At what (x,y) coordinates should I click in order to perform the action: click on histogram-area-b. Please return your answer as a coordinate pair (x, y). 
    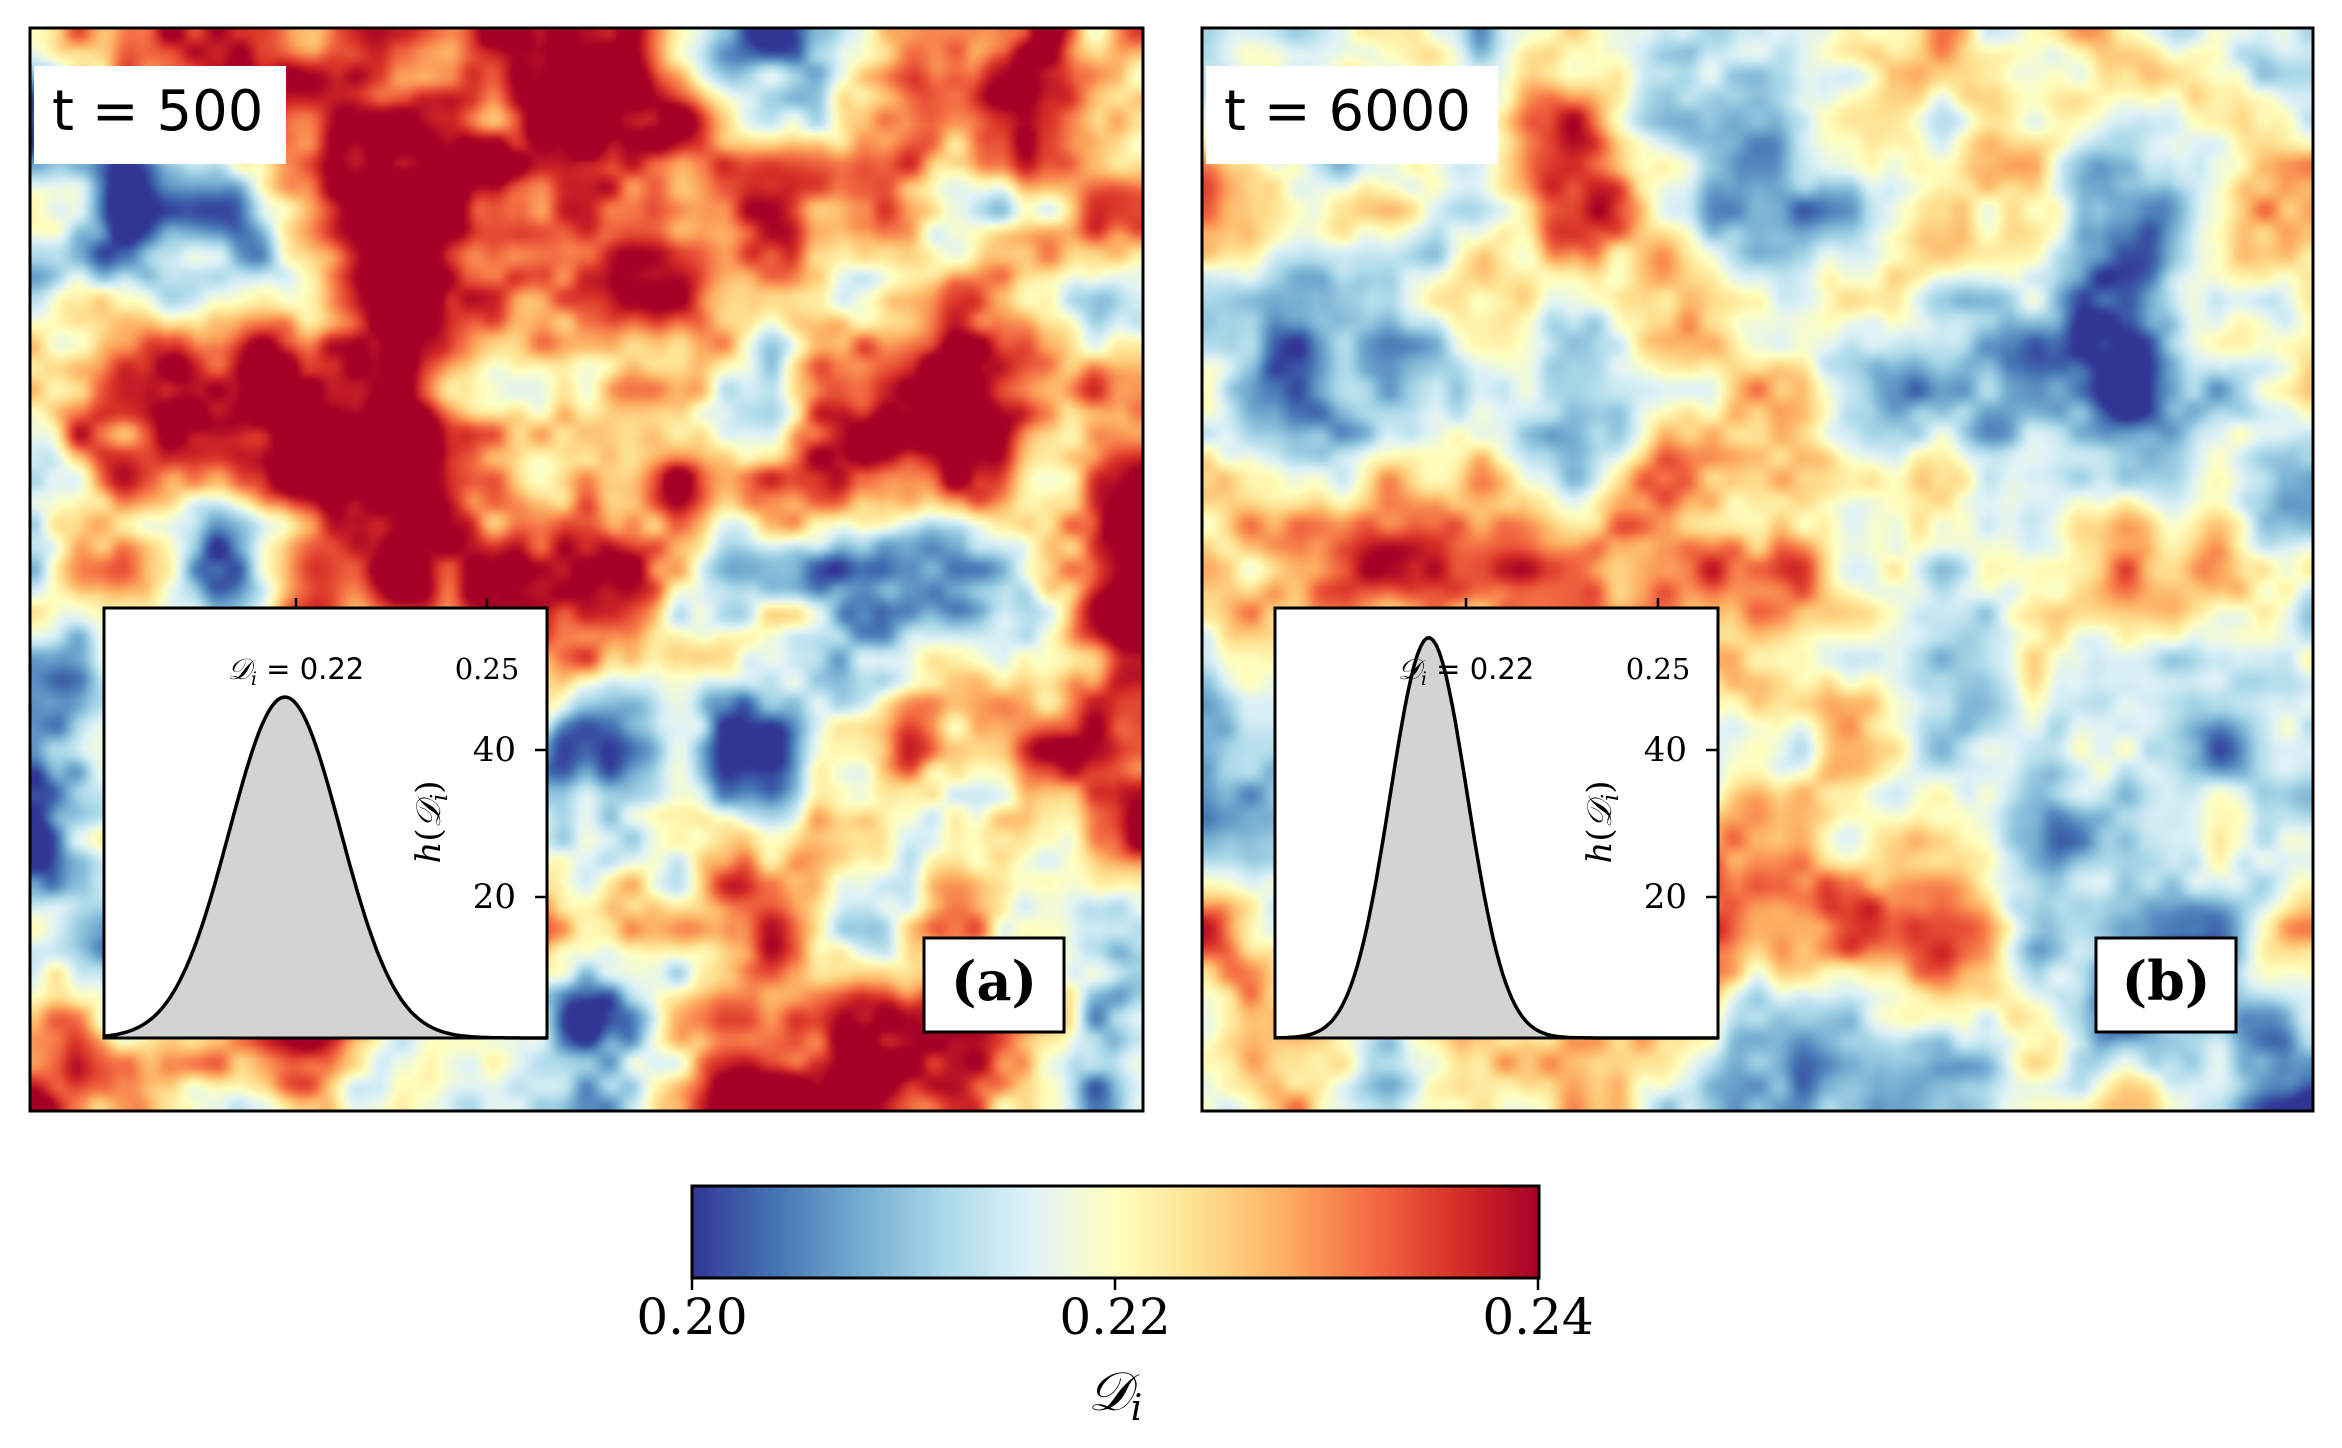
    Looking at the image, I should click on (1496, 837).